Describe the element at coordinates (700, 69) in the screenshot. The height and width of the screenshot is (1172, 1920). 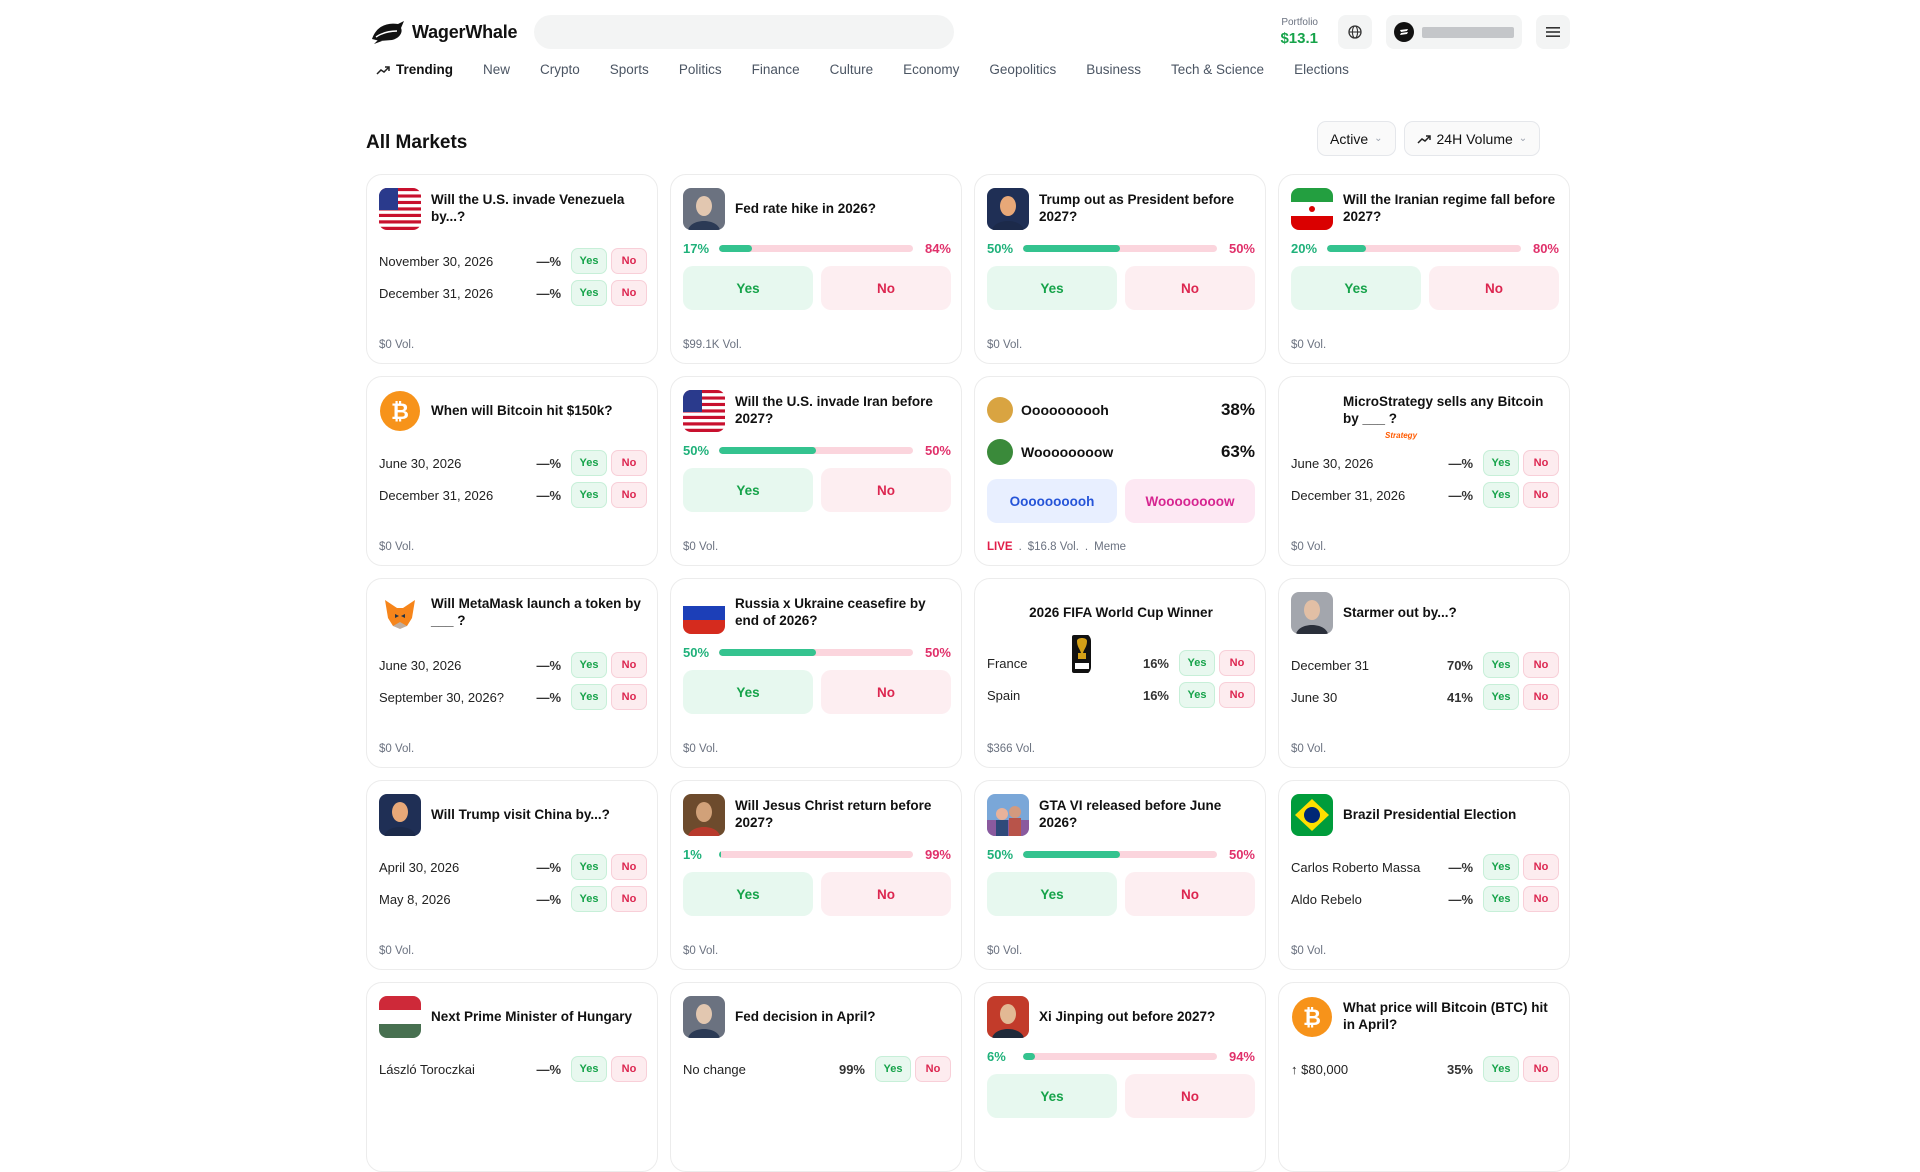
I see `nav-tab-politics: Politics` at that location.